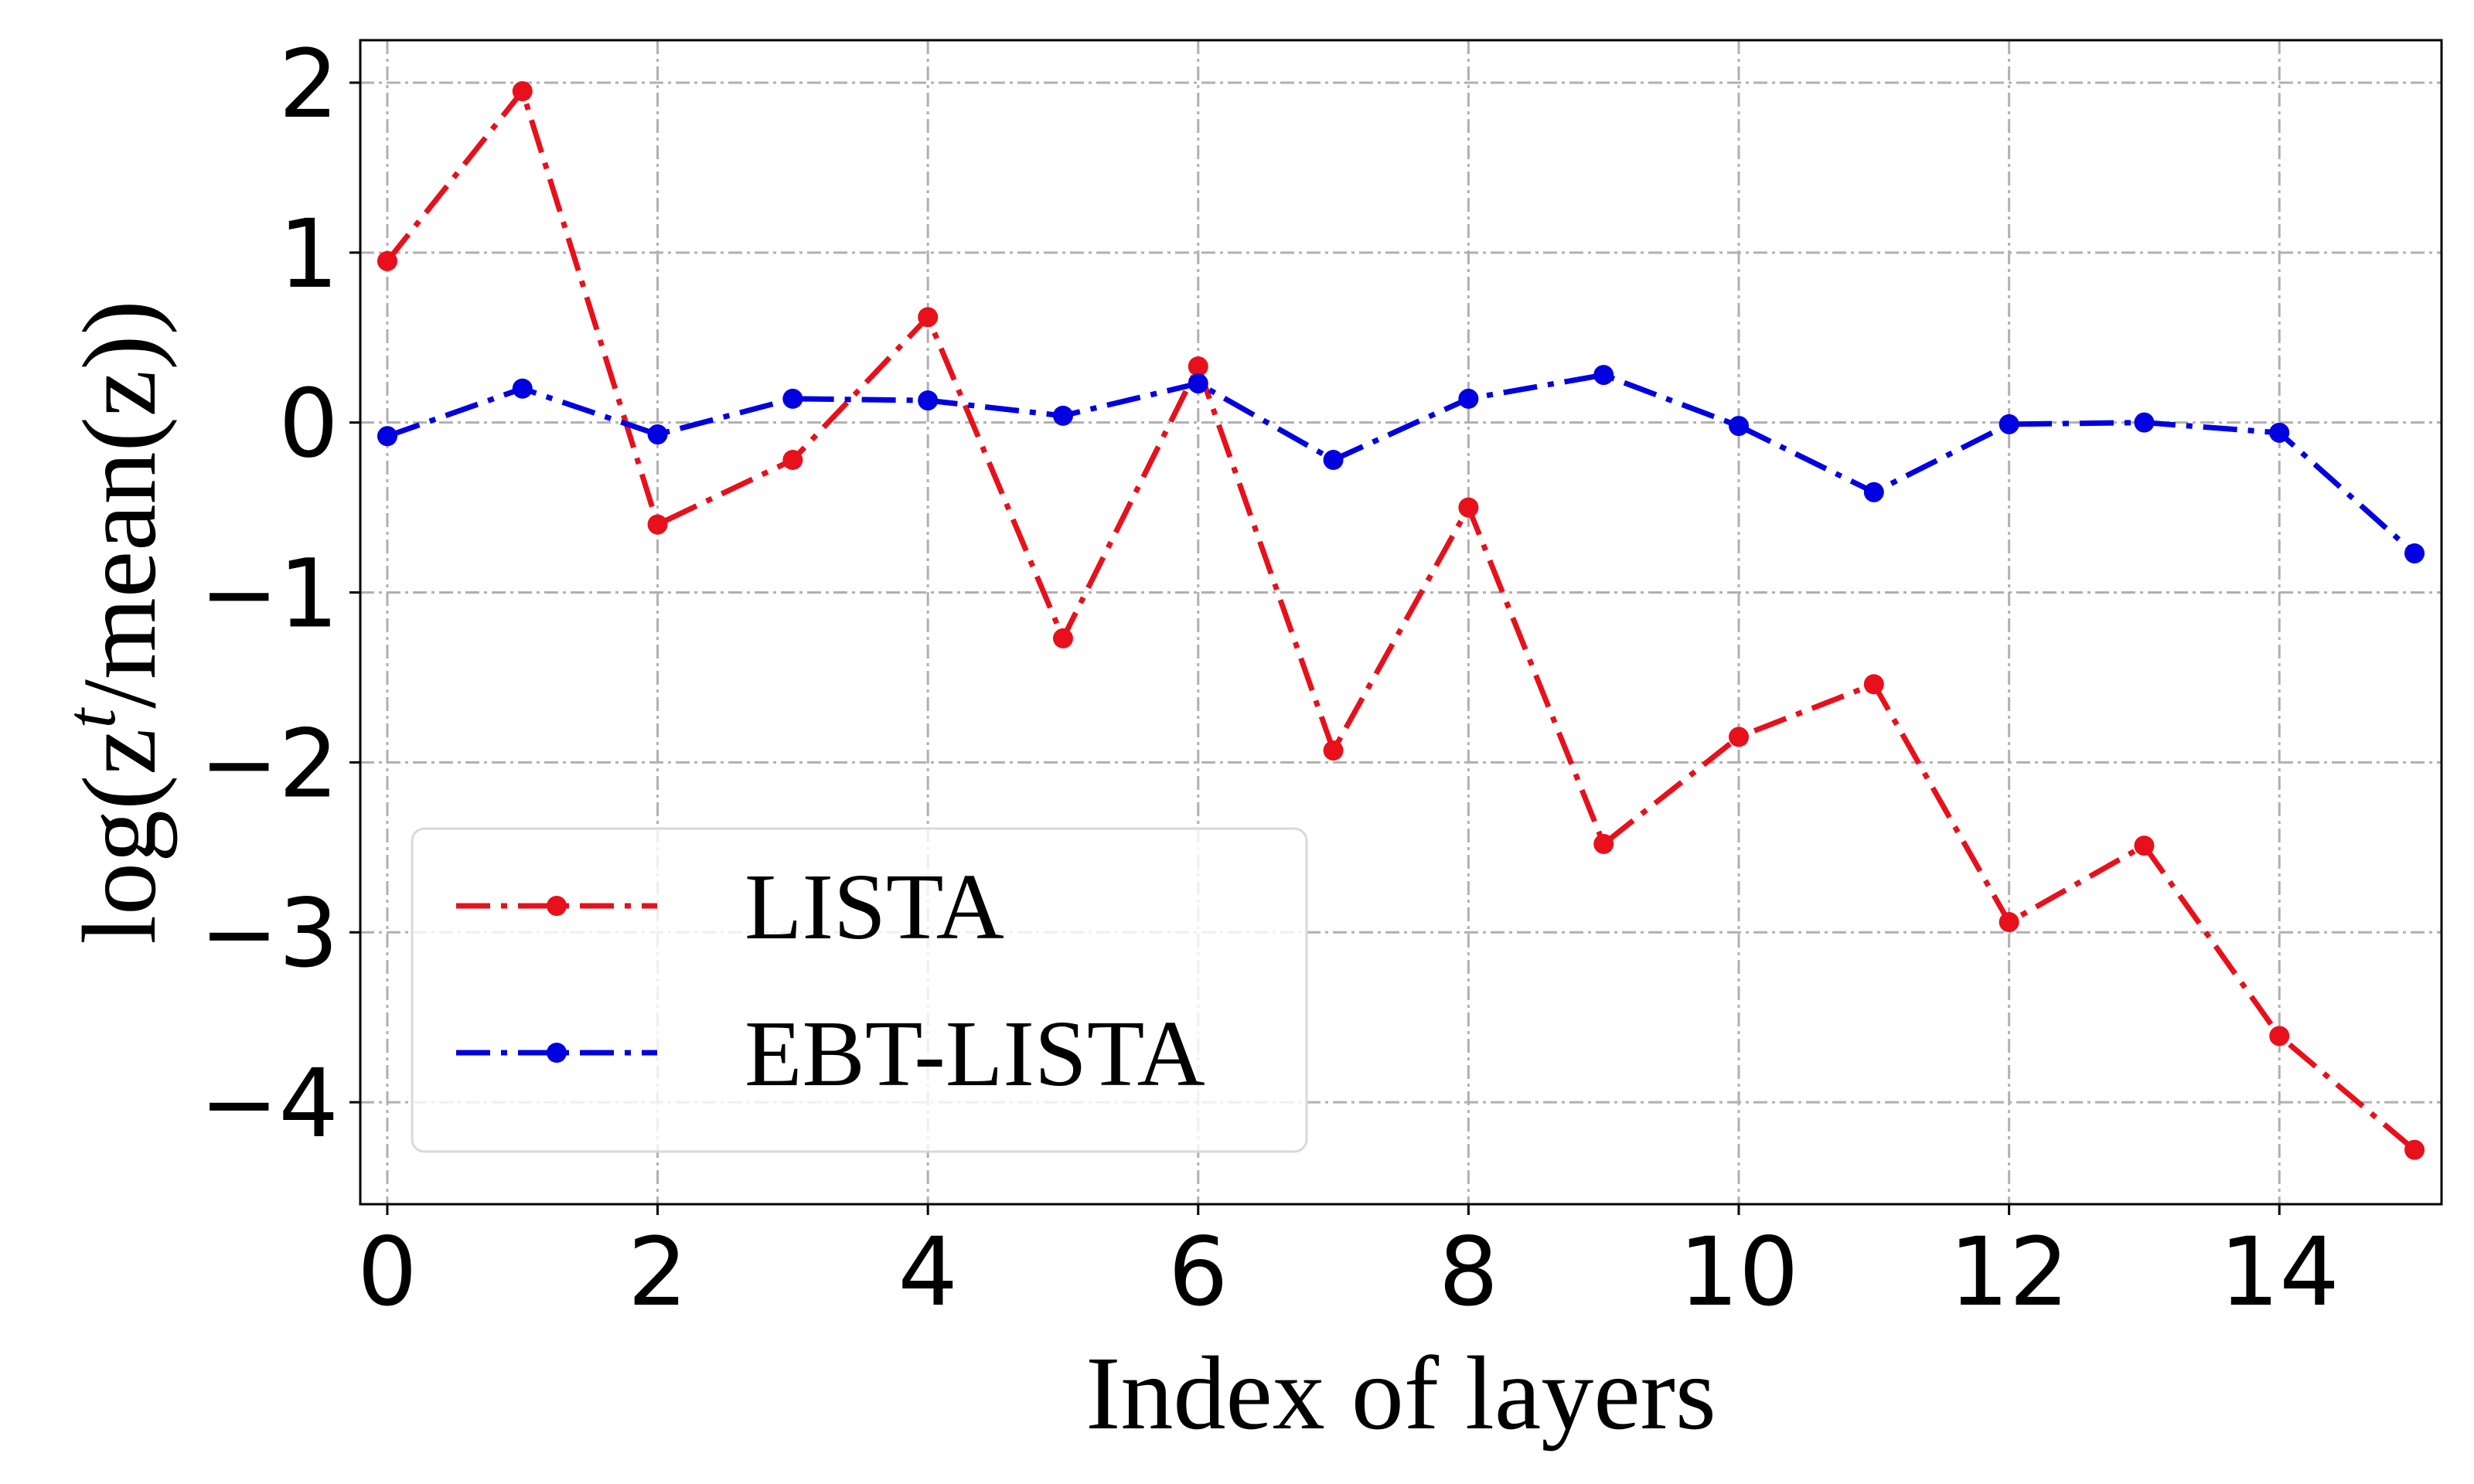  I want to click on y-tick-label: −4, so click(269, 1104).